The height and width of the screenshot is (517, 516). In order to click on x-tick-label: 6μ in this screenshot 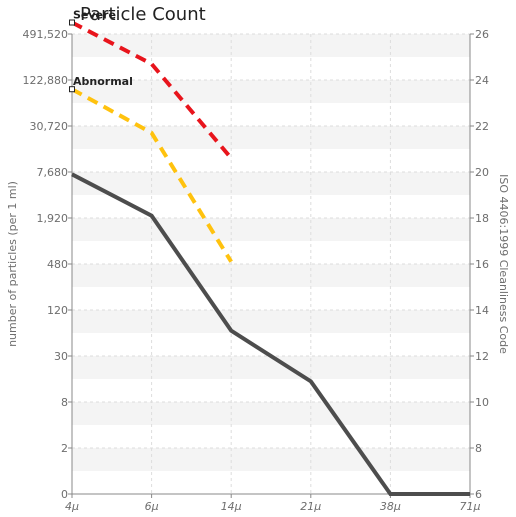, I will do `click(152, 506)`.